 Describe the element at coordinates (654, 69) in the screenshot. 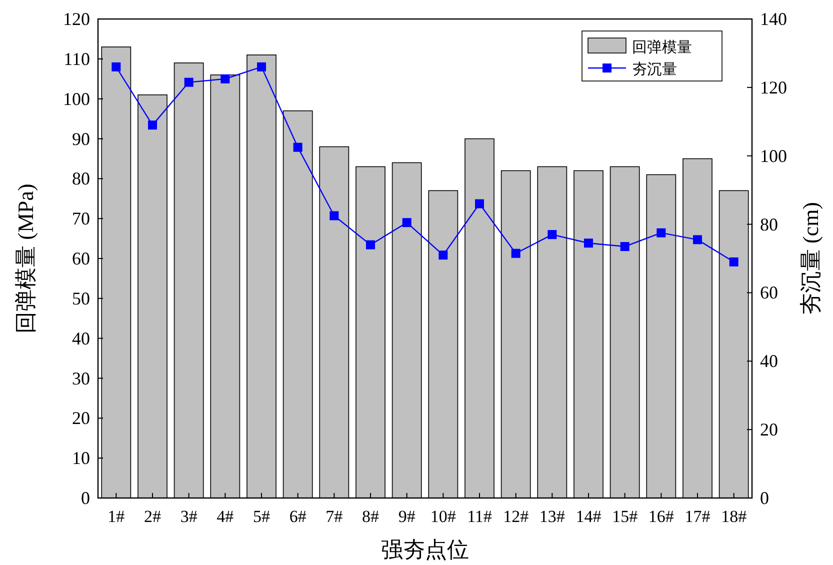

I see `legend-label: 夯沉量` at that location.